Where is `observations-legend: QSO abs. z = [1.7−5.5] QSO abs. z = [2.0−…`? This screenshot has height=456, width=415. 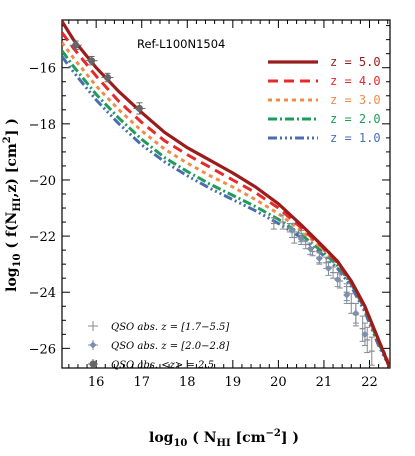
observations-legend: QSO abs. z = [1.7−5.5] QSO abs. z = [2.0−… is located at coordinates (158, 346).